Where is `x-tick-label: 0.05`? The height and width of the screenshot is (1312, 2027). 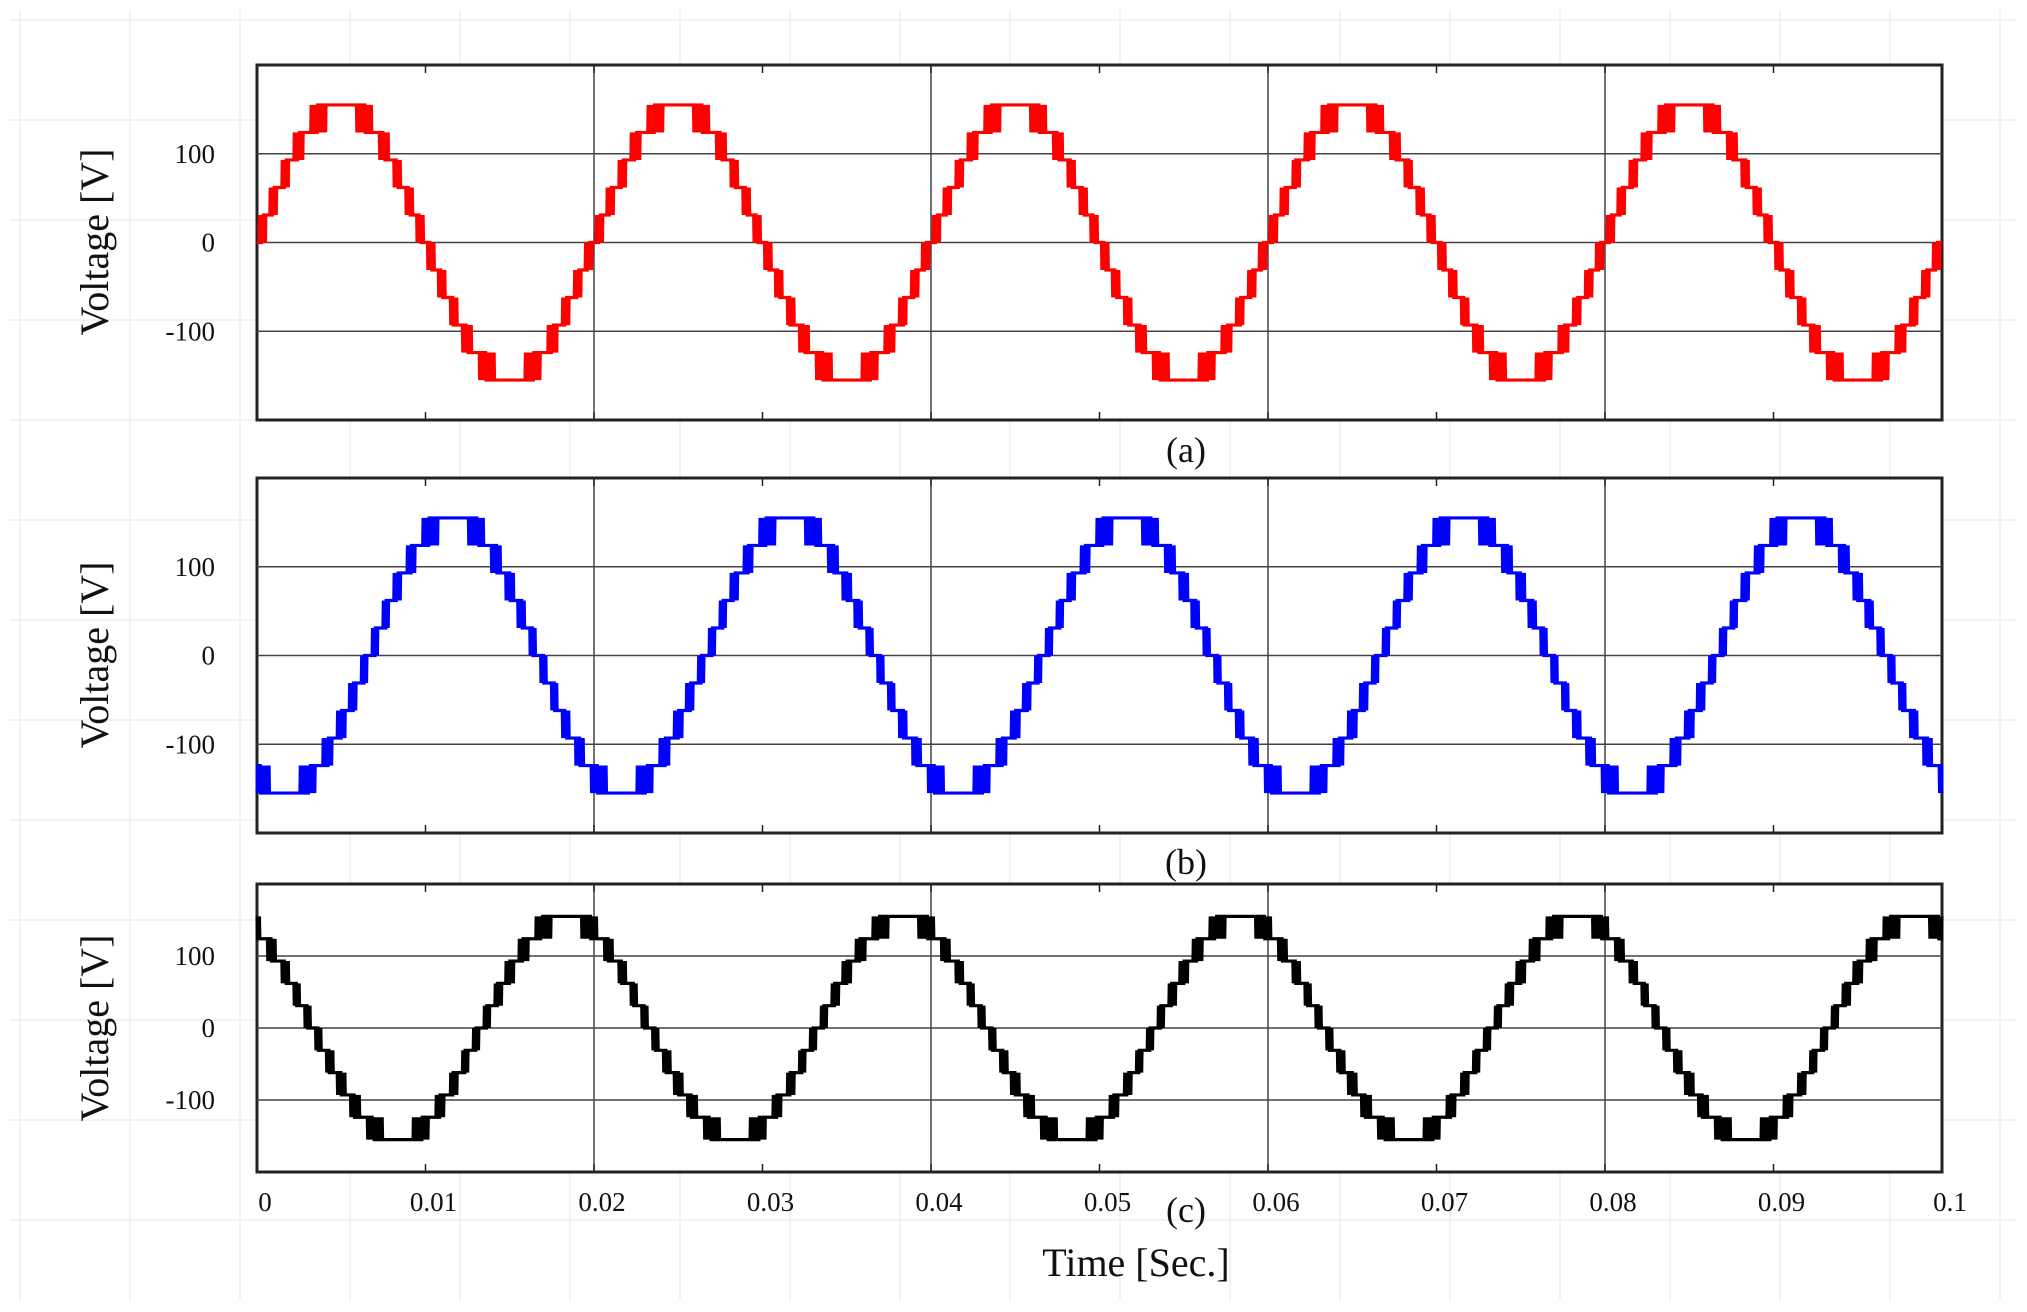 x-tick-label: 0.05 is located at coordinates (1107, 1202).